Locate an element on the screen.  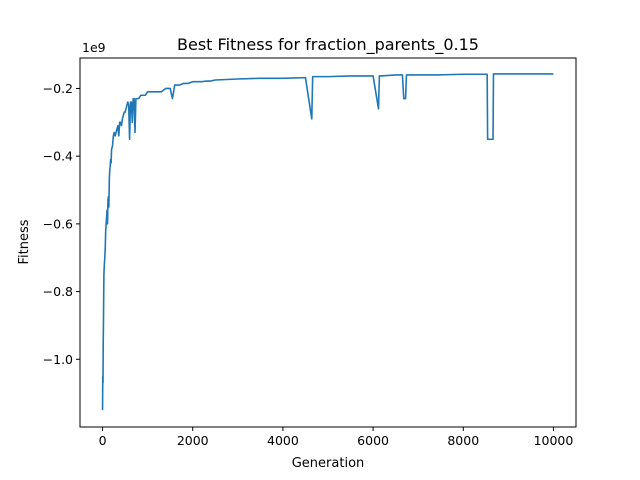
x-tick-label: 2000 is located at coordinates (193, 440).